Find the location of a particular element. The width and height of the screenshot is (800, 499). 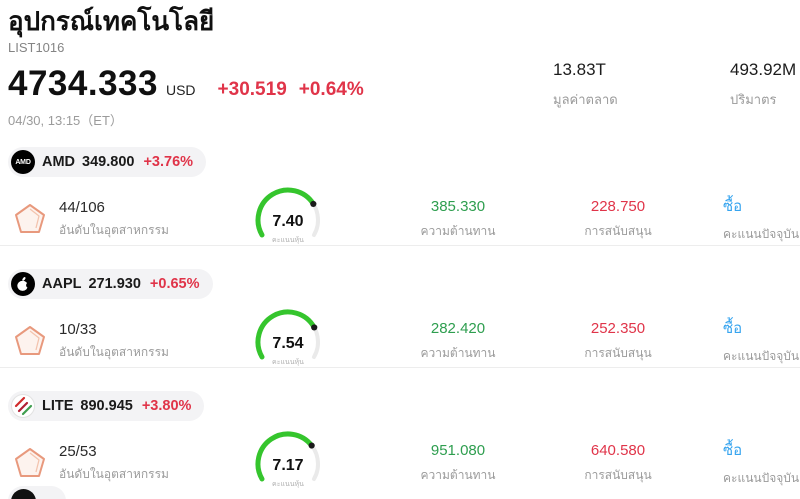

stock-chip-aapl: AAPL 271.930 +0.65% is located at coordinates (110, 284).